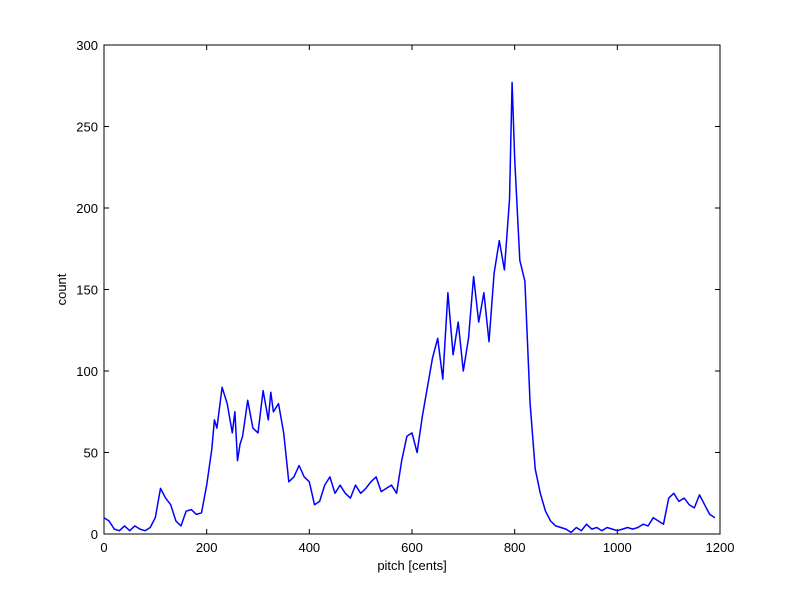 The height and width of the screenshot is (600, 800). I want to click on x-tick-label: 1000, so click(617, 547).